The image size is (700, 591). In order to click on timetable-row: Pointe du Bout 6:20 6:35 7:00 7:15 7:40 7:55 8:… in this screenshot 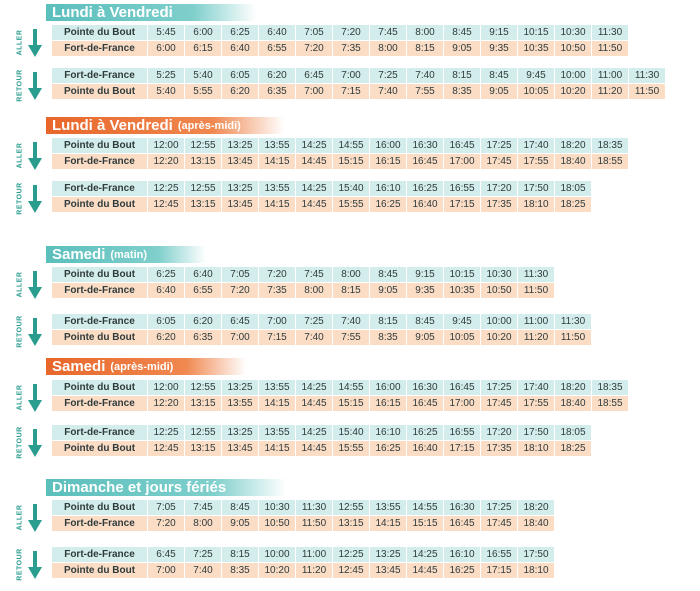, I will do `click(321, 337)`.